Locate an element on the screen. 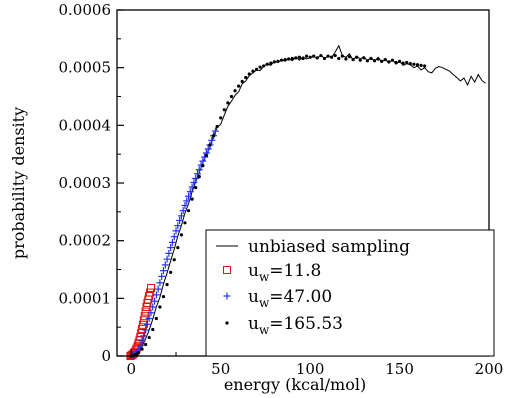  legend-label-1: uw=11.8 is located at coordinates (284, 272).